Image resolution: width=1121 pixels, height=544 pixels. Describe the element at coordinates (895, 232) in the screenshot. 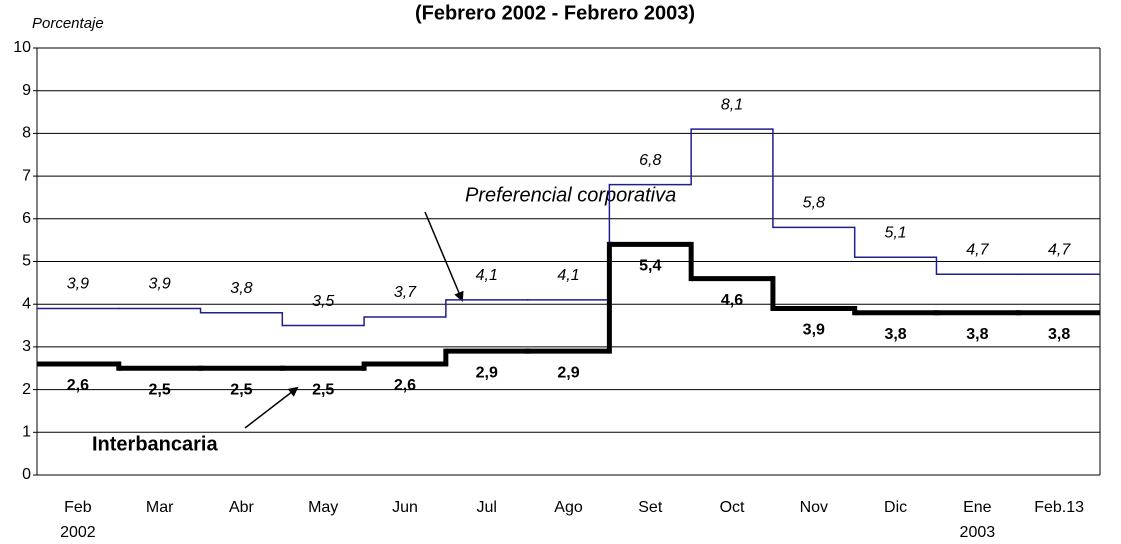

I see `data-label: 5,1` at that location.